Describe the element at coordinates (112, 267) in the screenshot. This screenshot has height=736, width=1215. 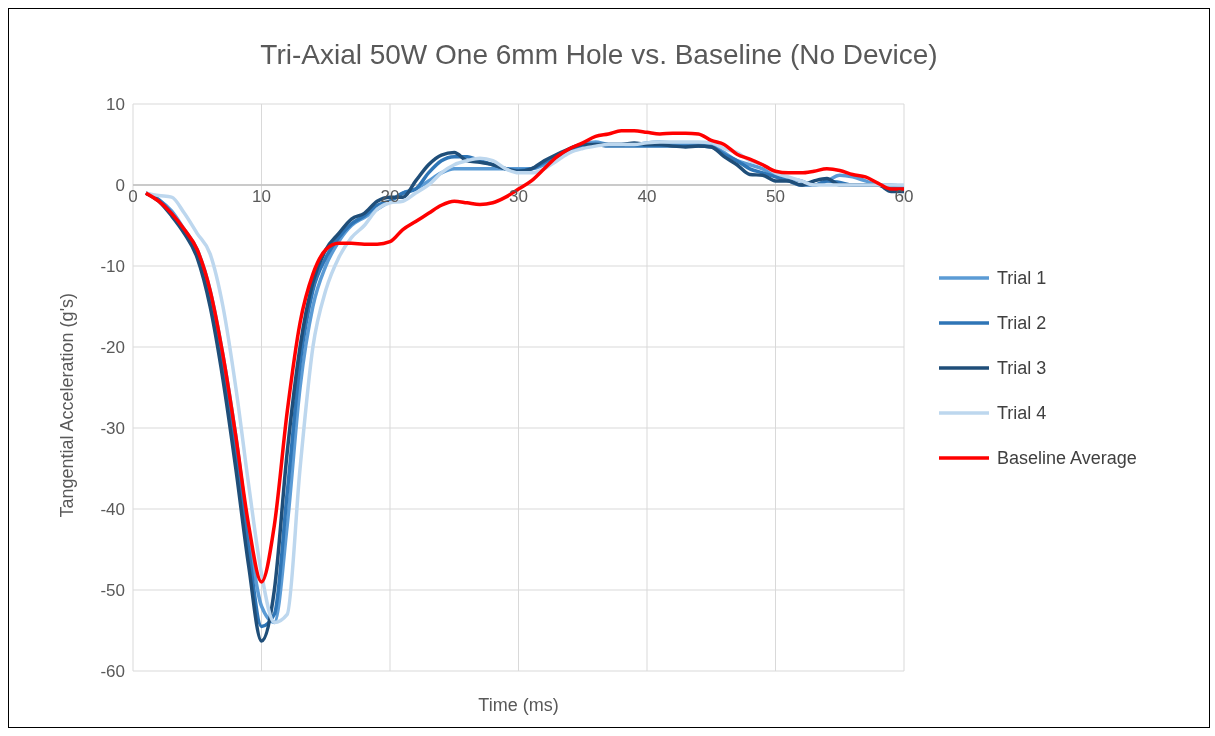
I see `y-tick-label: -10` at that location.